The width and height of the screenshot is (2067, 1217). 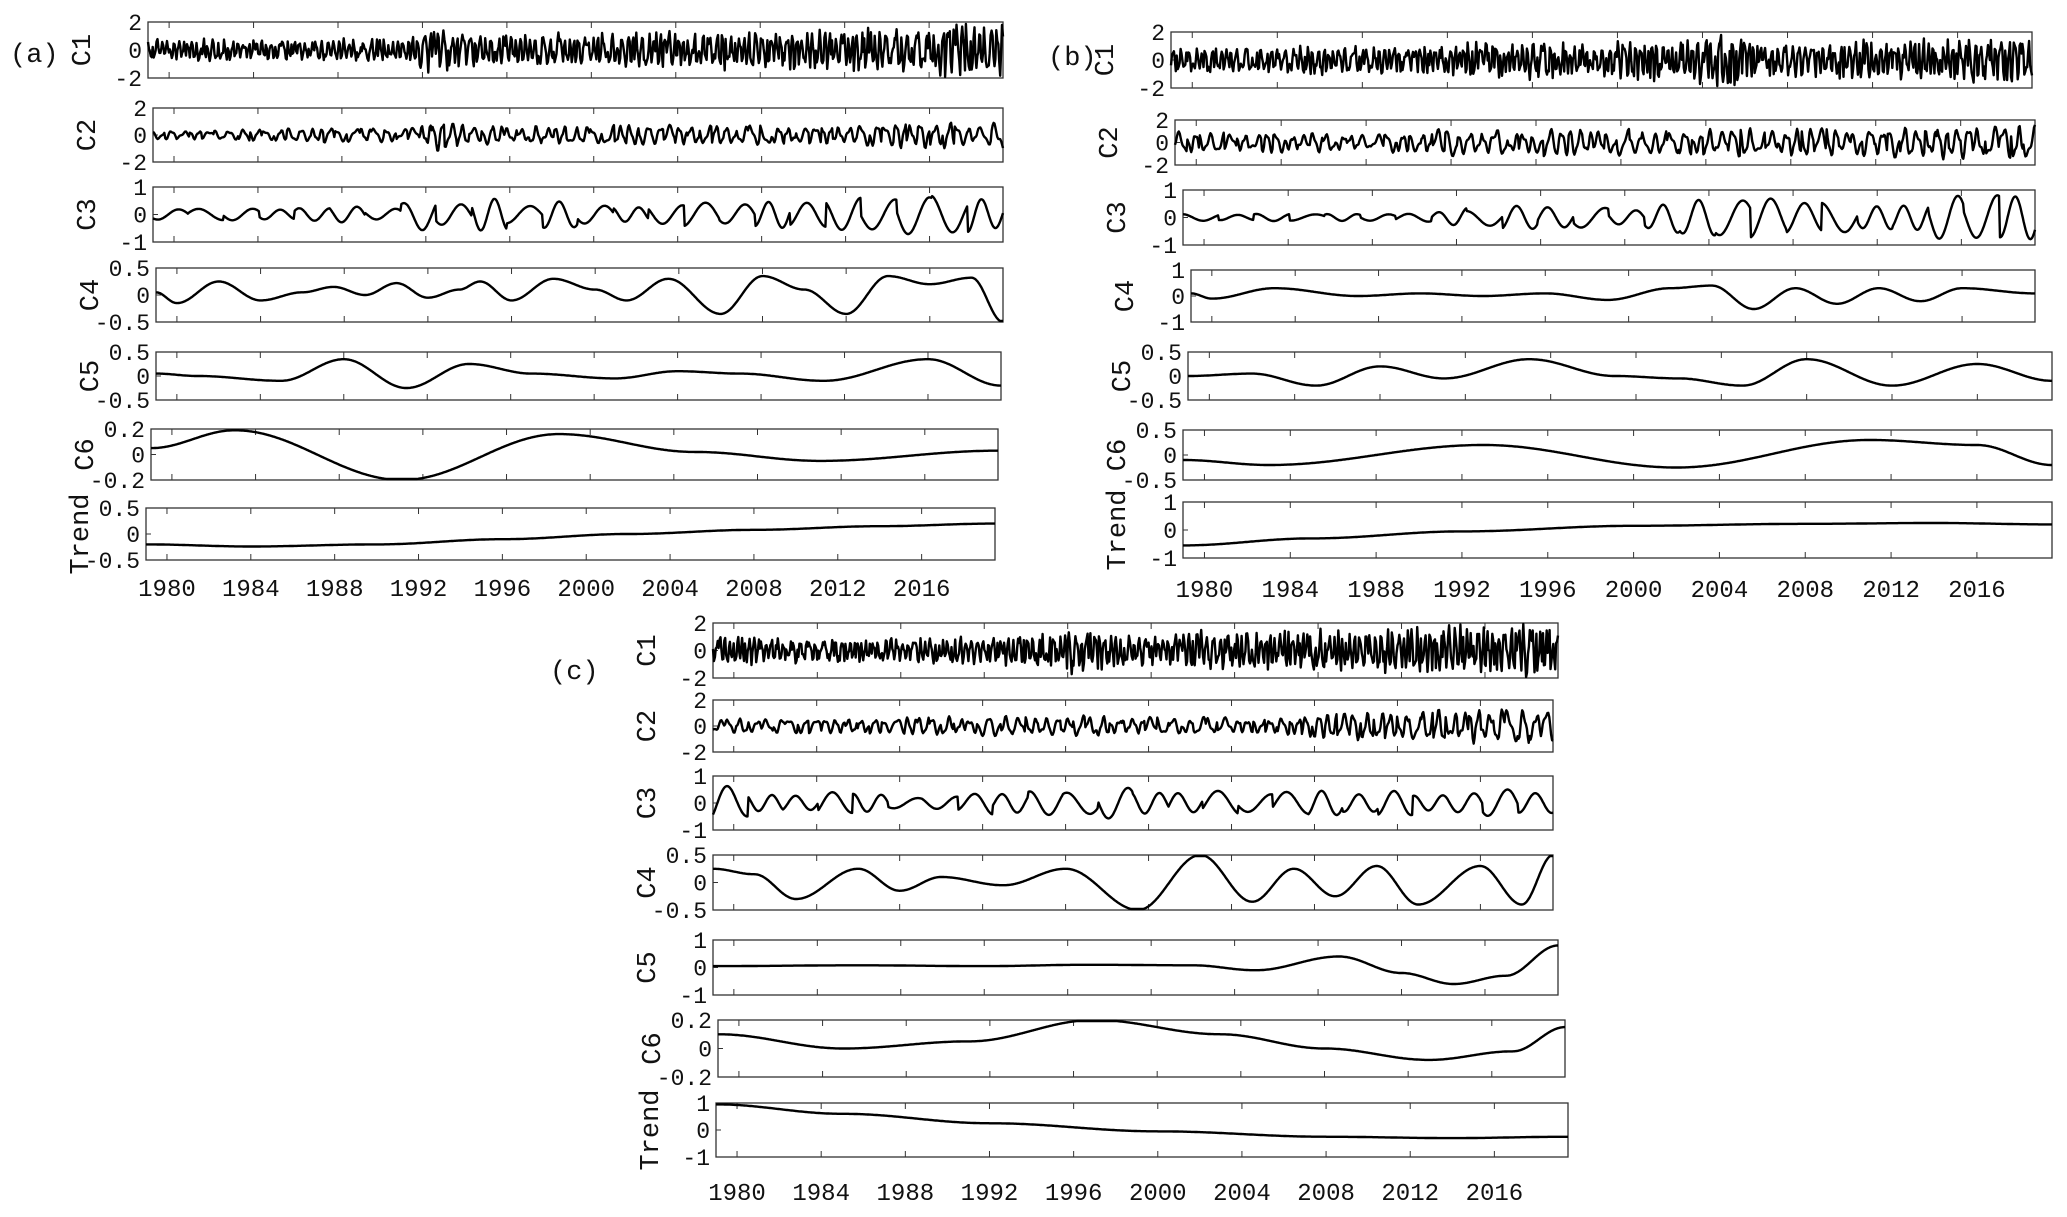 What do you see at coordinates (574, 673) in the screenshot?
I see `panel-label: (c)` at bounding box center [574, 673].